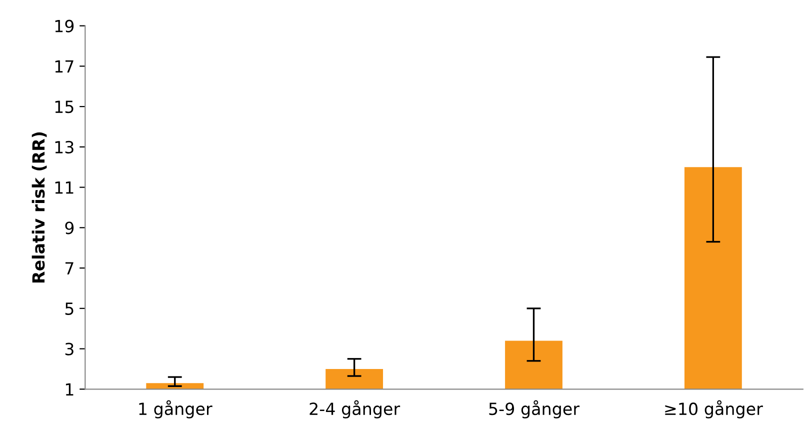  What do you see at coordinates (534, 409) in the screenshot?
I see `x-tick-label: 5-9 gånger` at bounding box center [534, 409].